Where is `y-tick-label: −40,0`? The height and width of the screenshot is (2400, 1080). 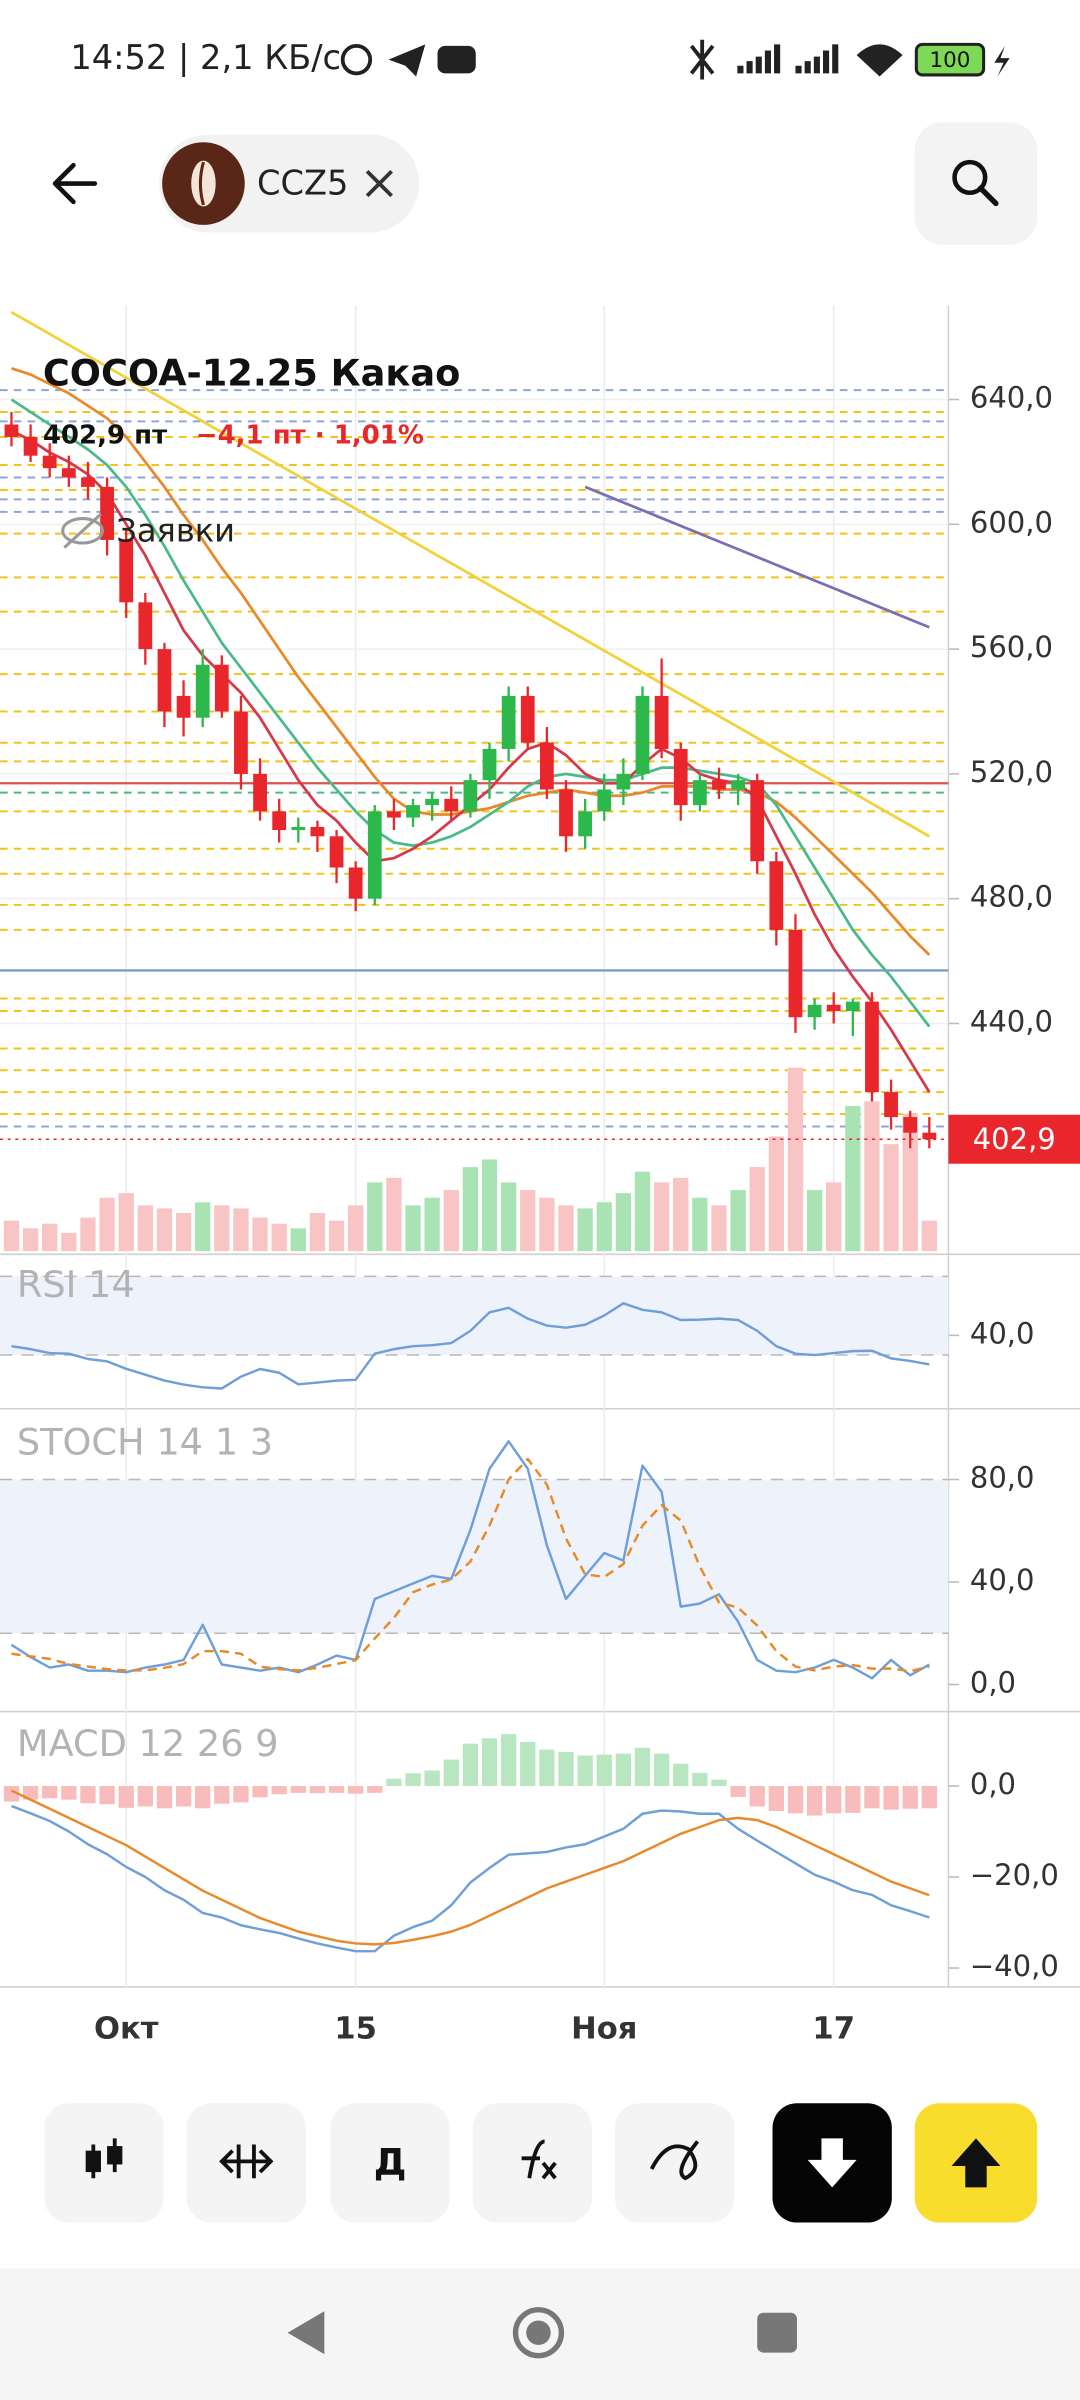 y-tick-label: −40,0 is located at coordinates (1014, 1966).